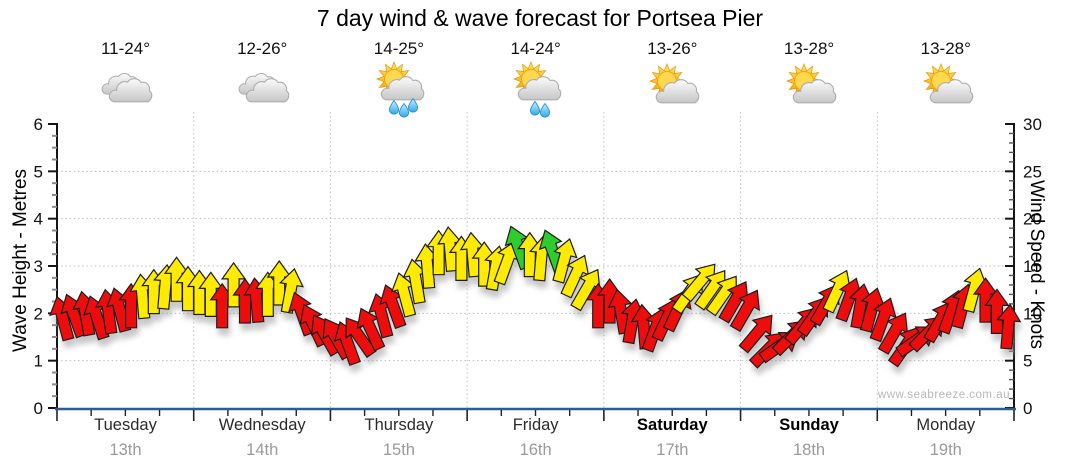 The width and height of the screenshot is (1080, 475). I want to click on temperature-range-label: 14-24°, so click(535, 48).